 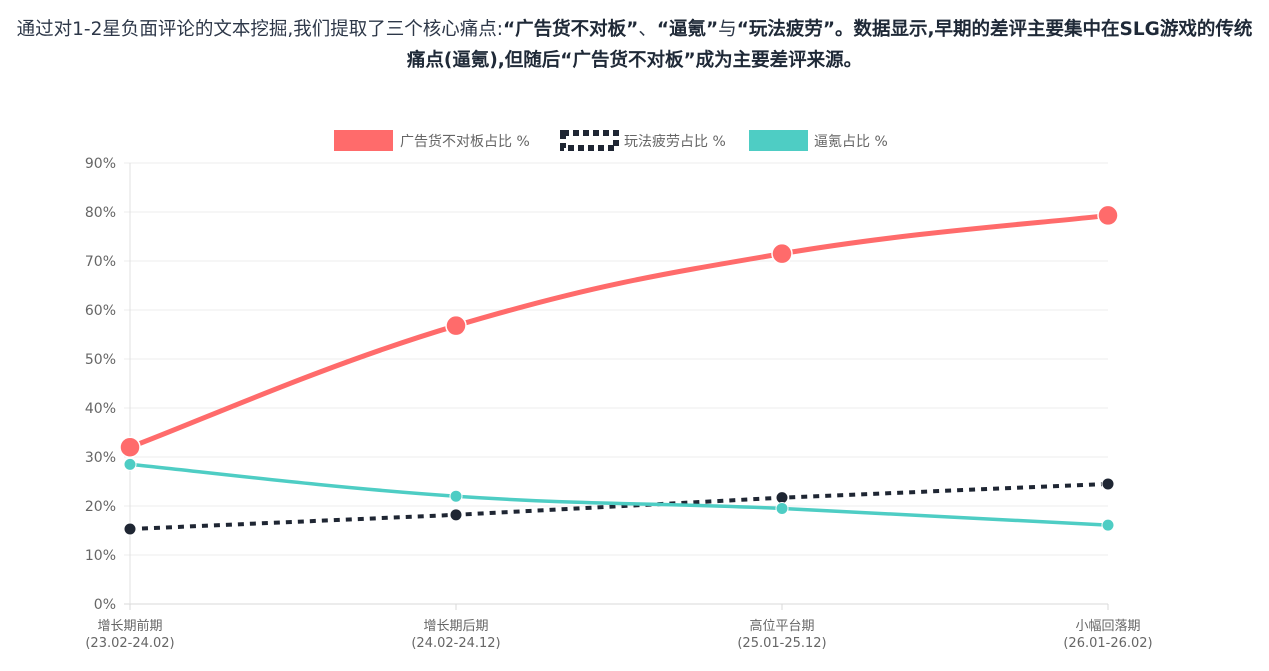 I want to click on y-tick-label: 40%, so click(x=100, y=409).